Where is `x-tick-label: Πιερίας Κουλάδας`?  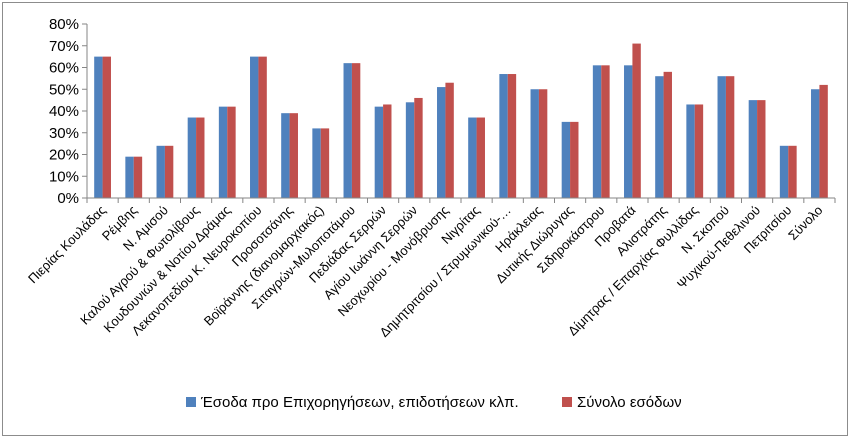
x-tick-label: Πιερίας Κουλάδας is located at coordinates (67, 245).